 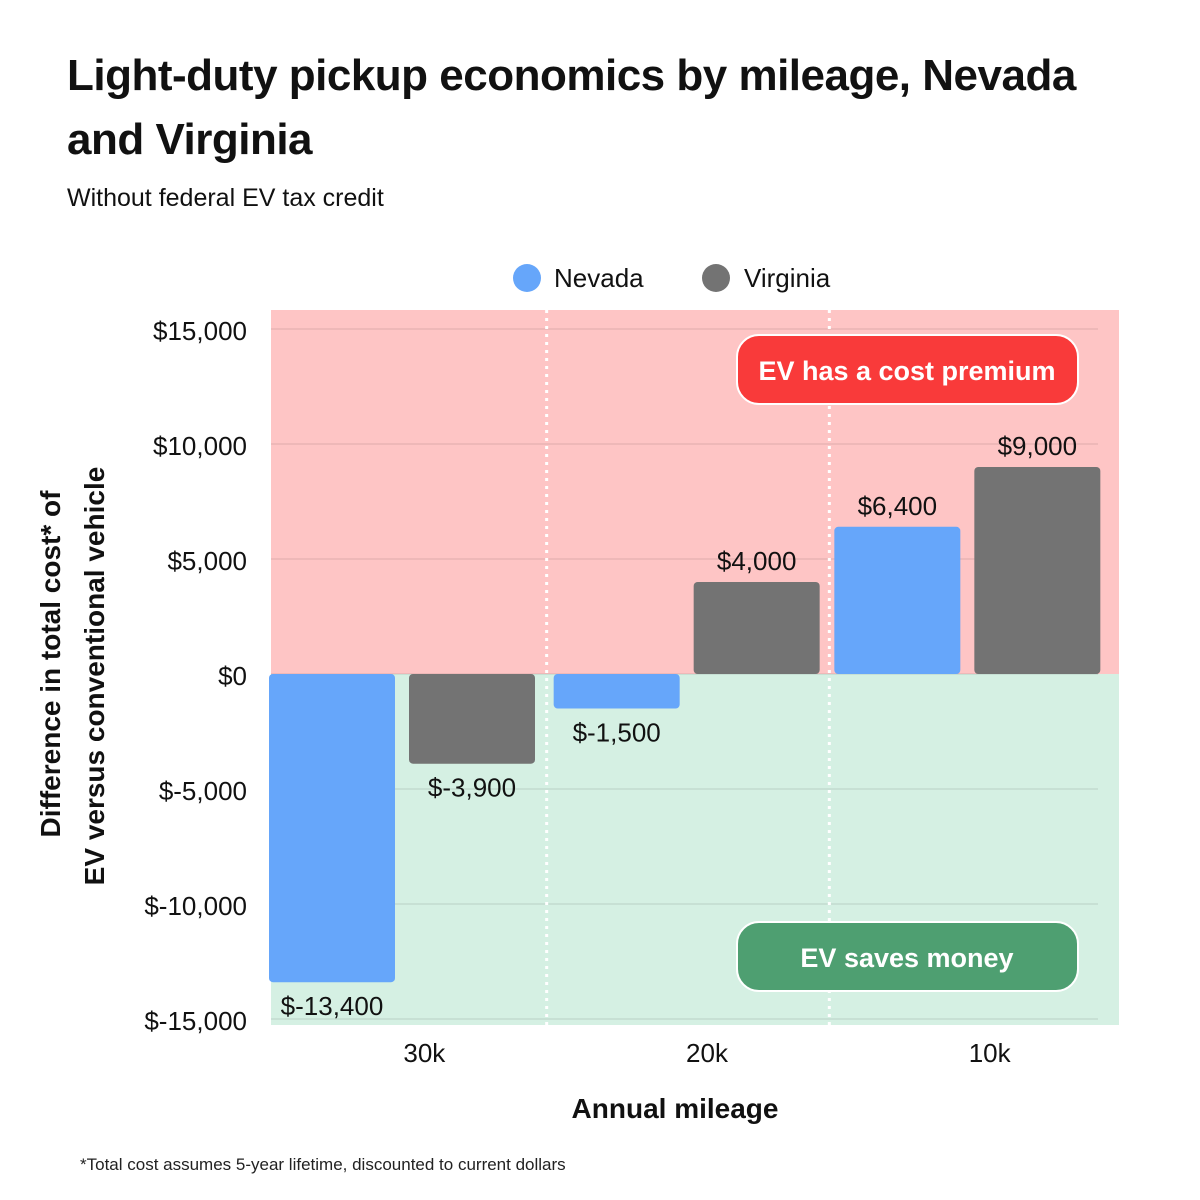 What do you see at coordinates (672, 278) in the screenshot?
I see `legend: Nevada Virginia` at bounding box center [672, 278].